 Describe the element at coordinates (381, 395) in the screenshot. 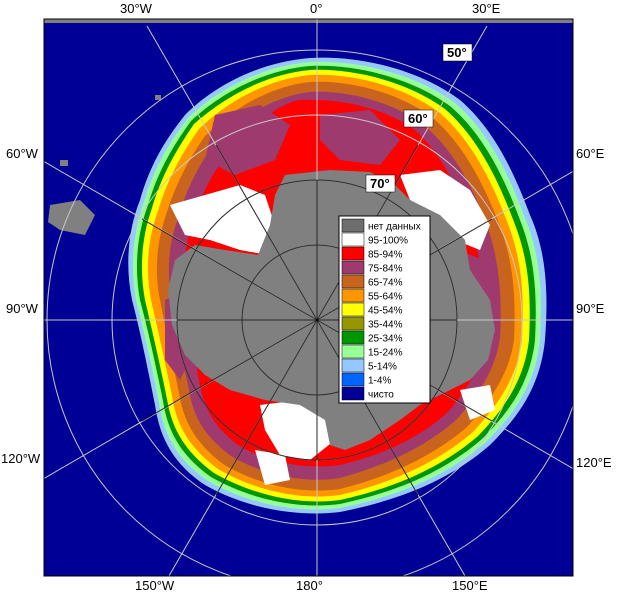

I see `legend-label: чисто` at that location.